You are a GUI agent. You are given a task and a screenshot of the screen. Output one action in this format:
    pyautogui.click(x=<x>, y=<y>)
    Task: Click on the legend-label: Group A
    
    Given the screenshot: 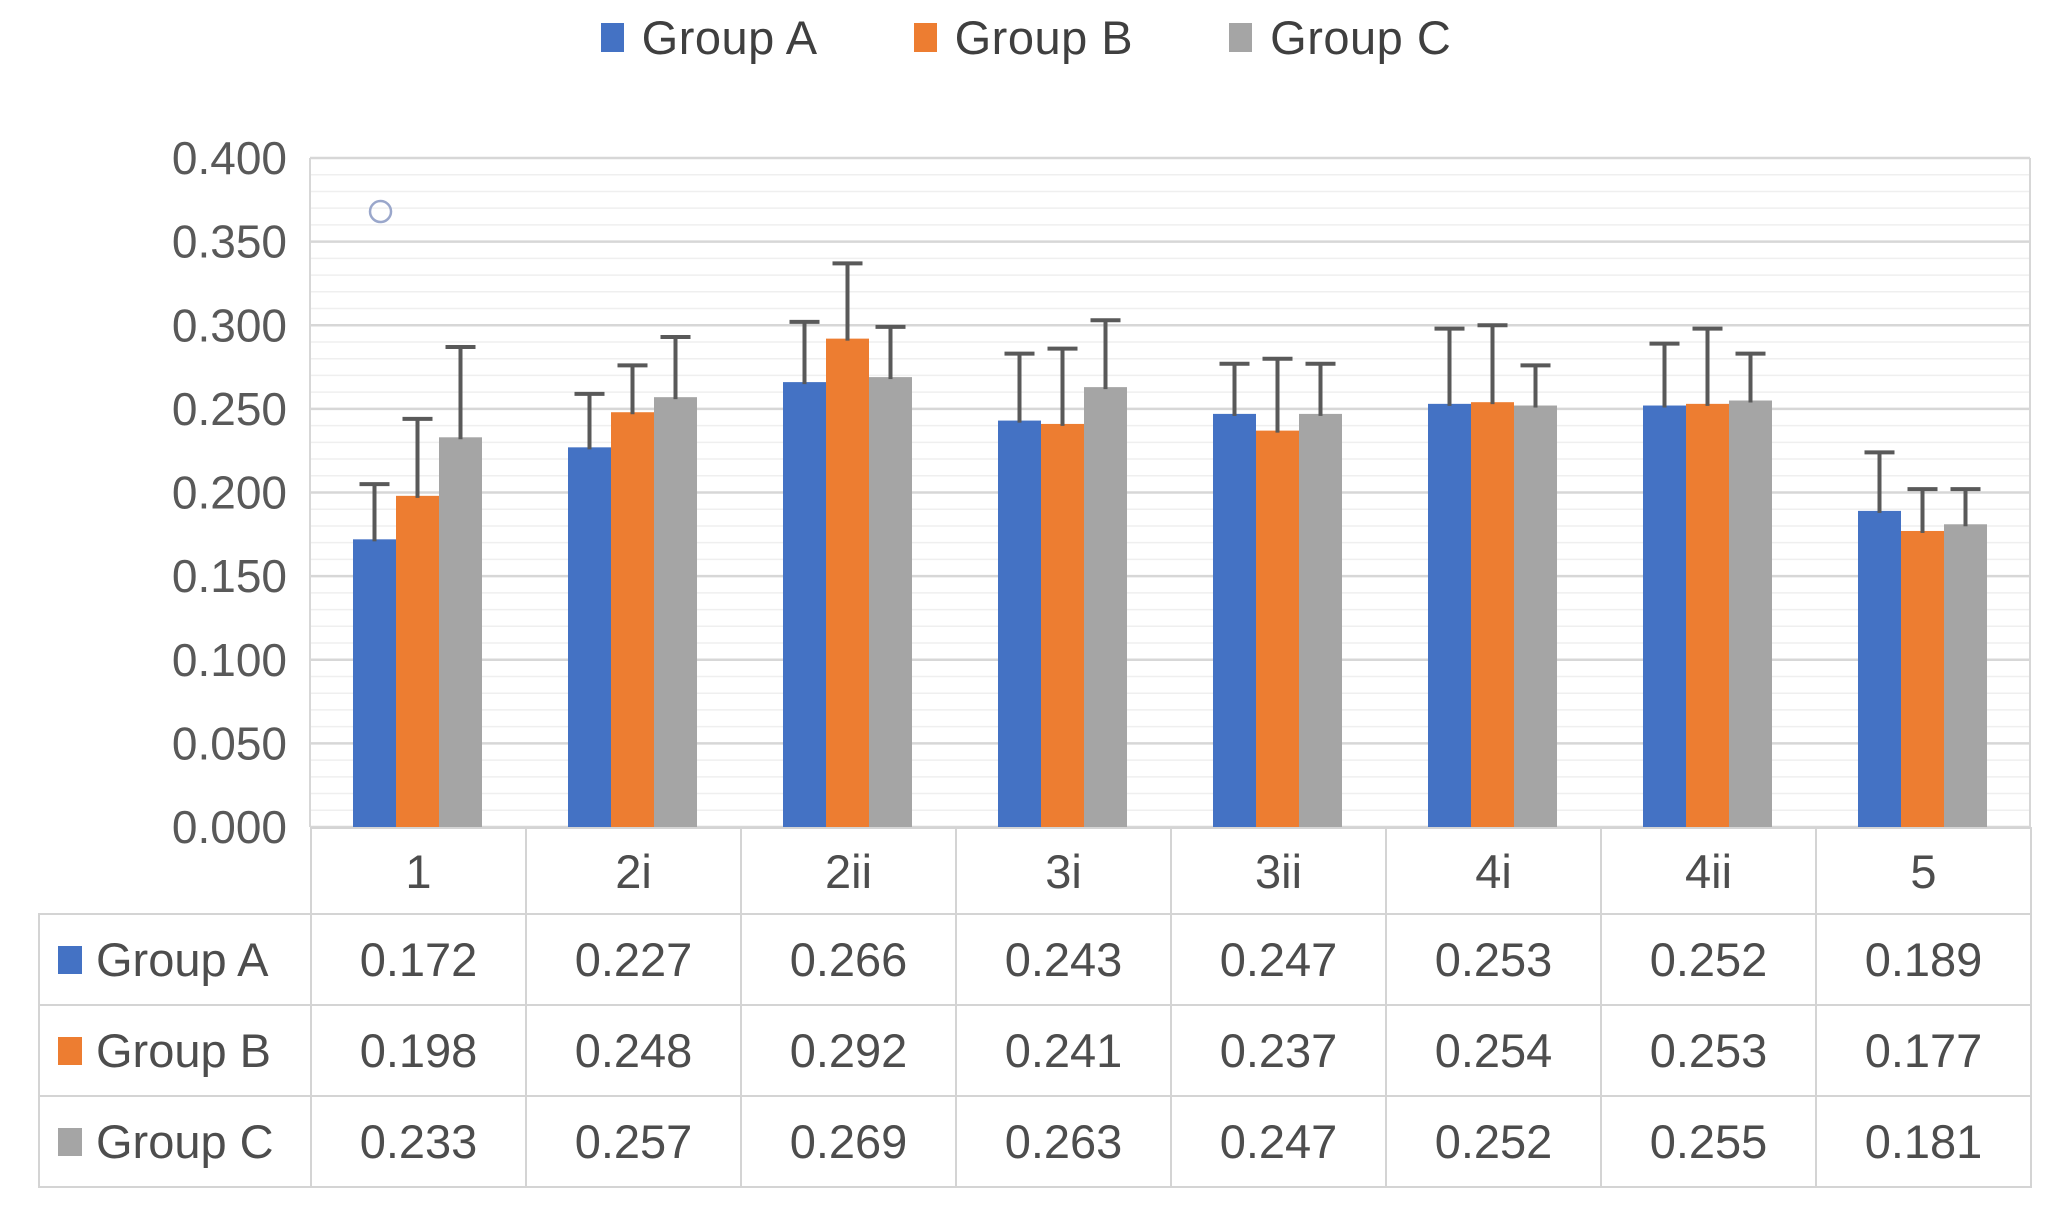 What is the action you would take?
    pyautogui.click(x=729, y=37)
    